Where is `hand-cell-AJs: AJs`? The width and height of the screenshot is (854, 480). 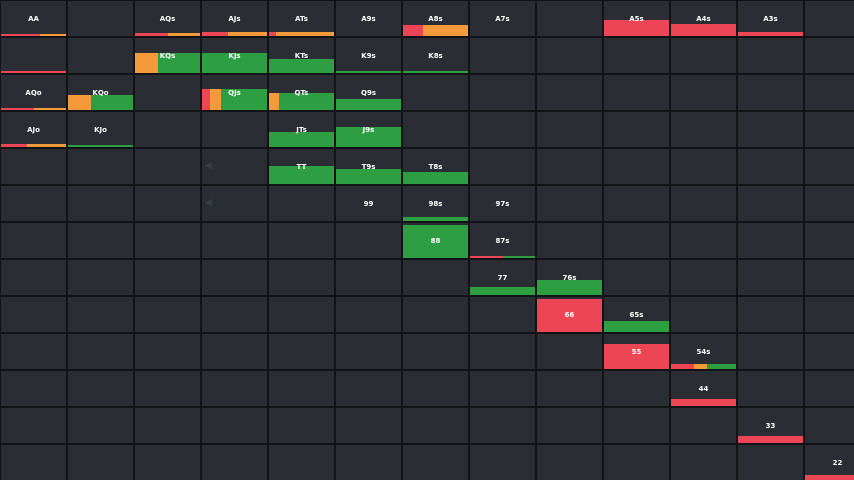 hand-cell-AJs: AJs is located at coordinates (234, 18).